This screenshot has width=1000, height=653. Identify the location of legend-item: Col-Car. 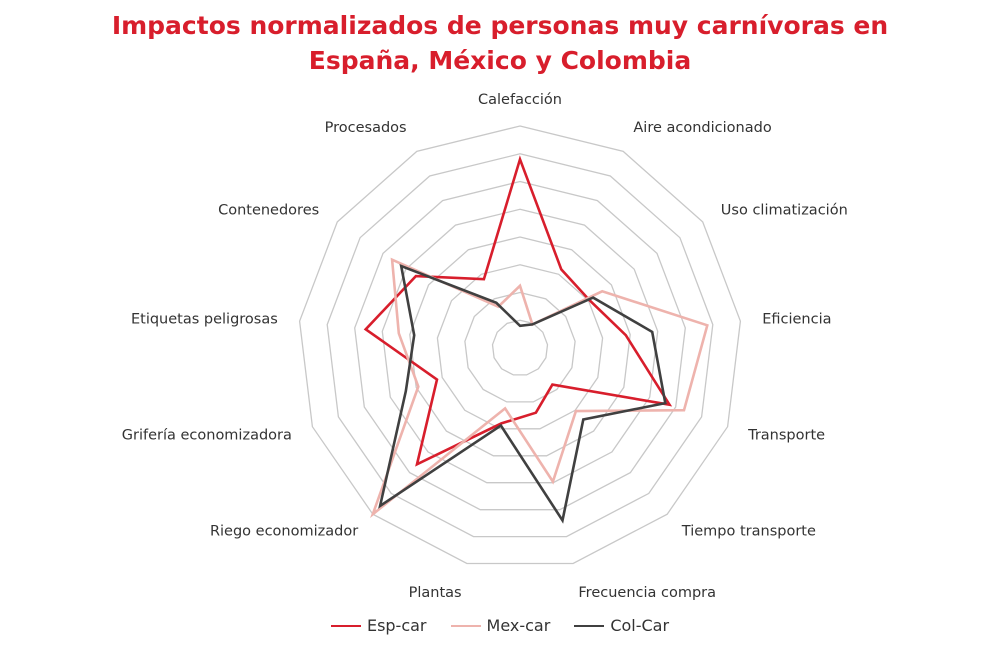
(621, 625).